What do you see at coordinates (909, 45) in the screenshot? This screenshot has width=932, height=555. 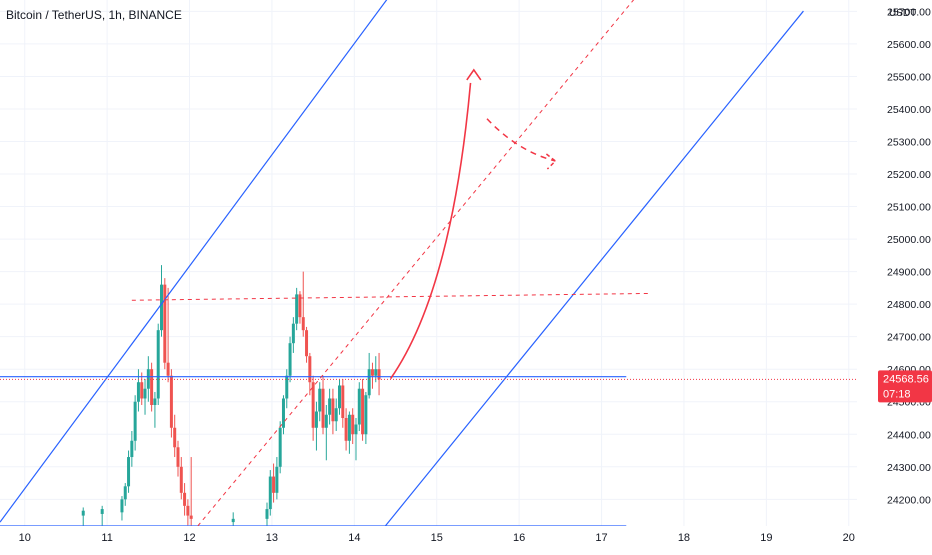 I see `price-tick-label: 25600.00` at bounding box center [909, 45].